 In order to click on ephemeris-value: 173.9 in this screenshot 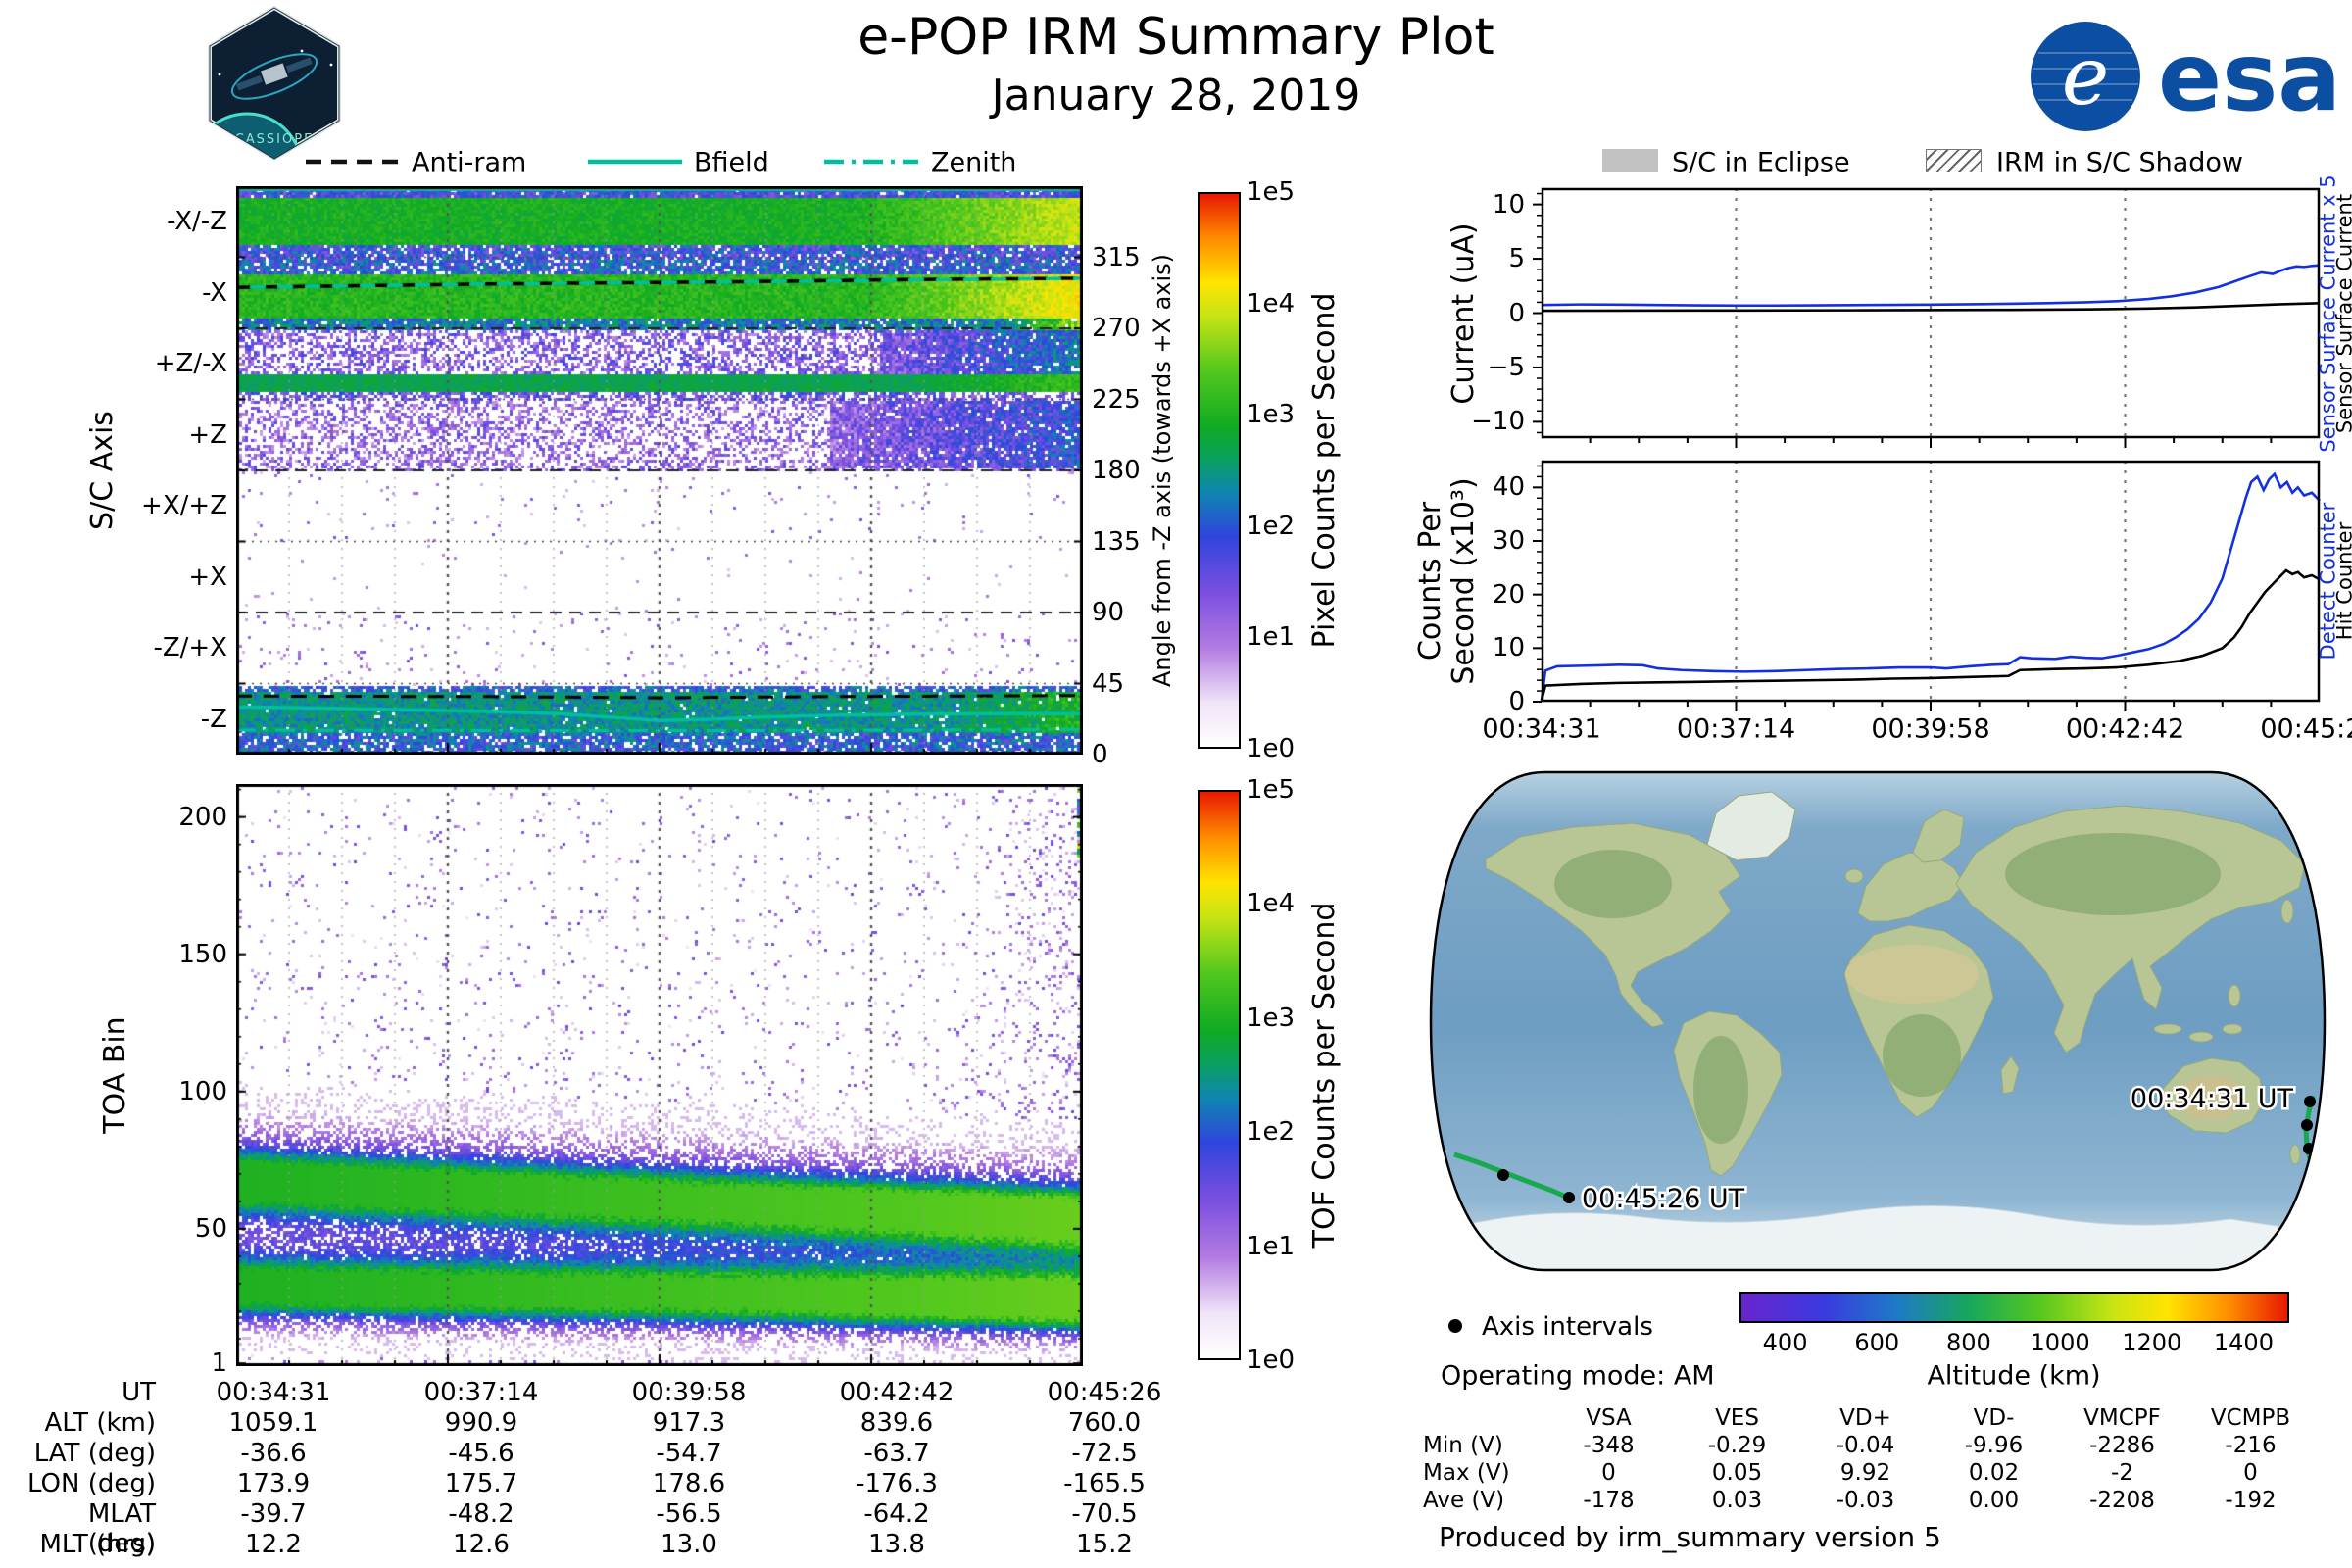, I will do `click(273, 1483)`.